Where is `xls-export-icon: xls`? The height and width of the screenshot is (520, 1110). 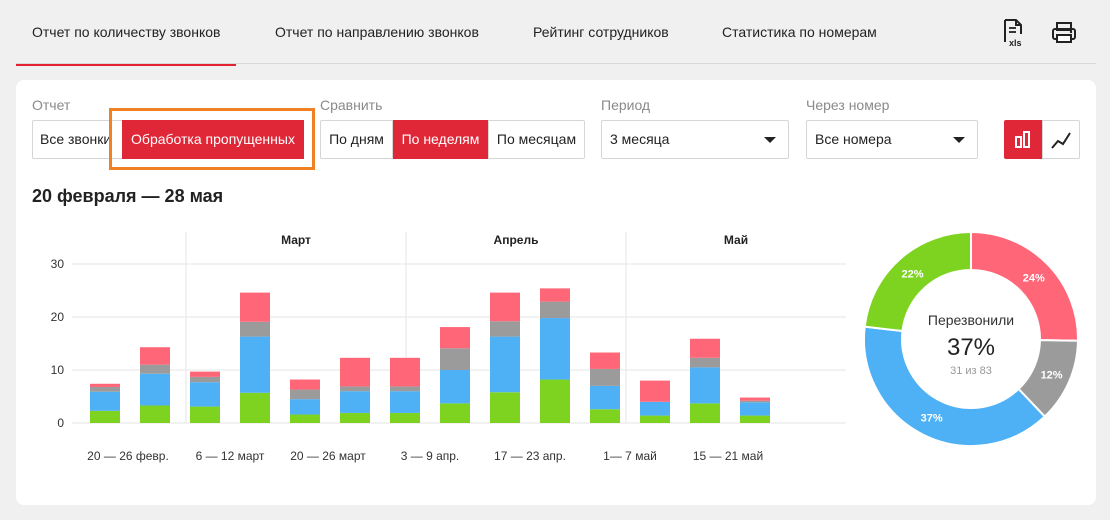
xls-export-icon: xls is located at coordinates (1016, 33).